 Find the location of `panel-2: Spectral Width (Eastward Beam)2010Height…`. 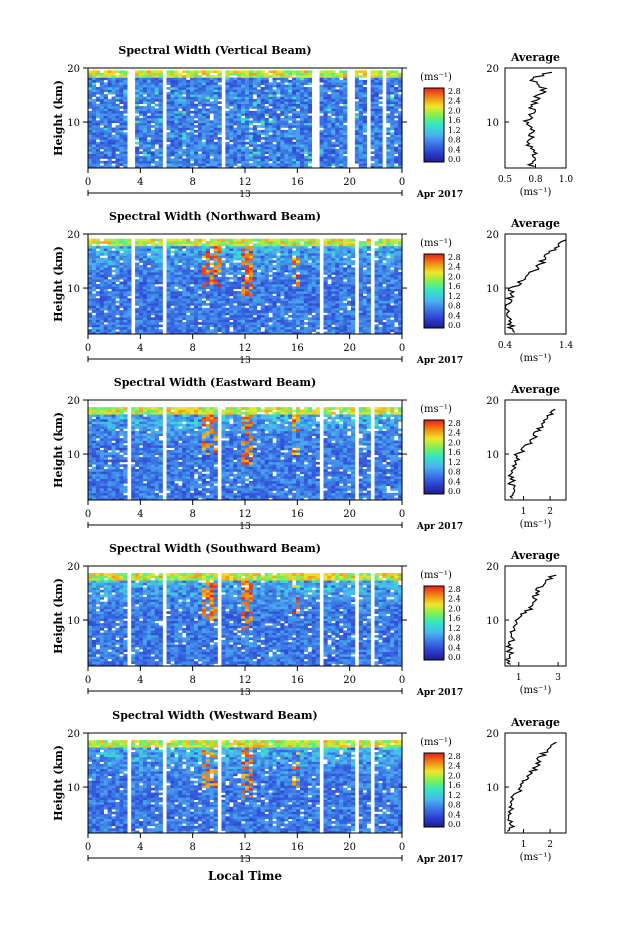

panel-2: Spectral Width (Eastward Beam)2010Height… is located at coordinates (309, 454).